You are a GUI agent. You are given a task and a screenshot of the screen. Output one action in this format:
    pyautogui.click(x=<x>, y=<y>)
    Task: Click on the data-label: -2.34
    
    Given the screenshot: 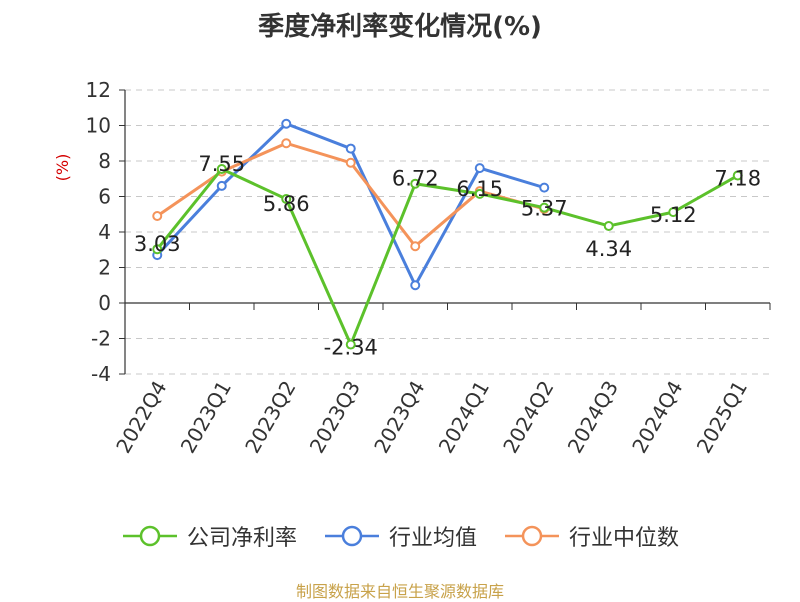 What is the action you would take?
    pyautogui.click(x=351, y=348)
    